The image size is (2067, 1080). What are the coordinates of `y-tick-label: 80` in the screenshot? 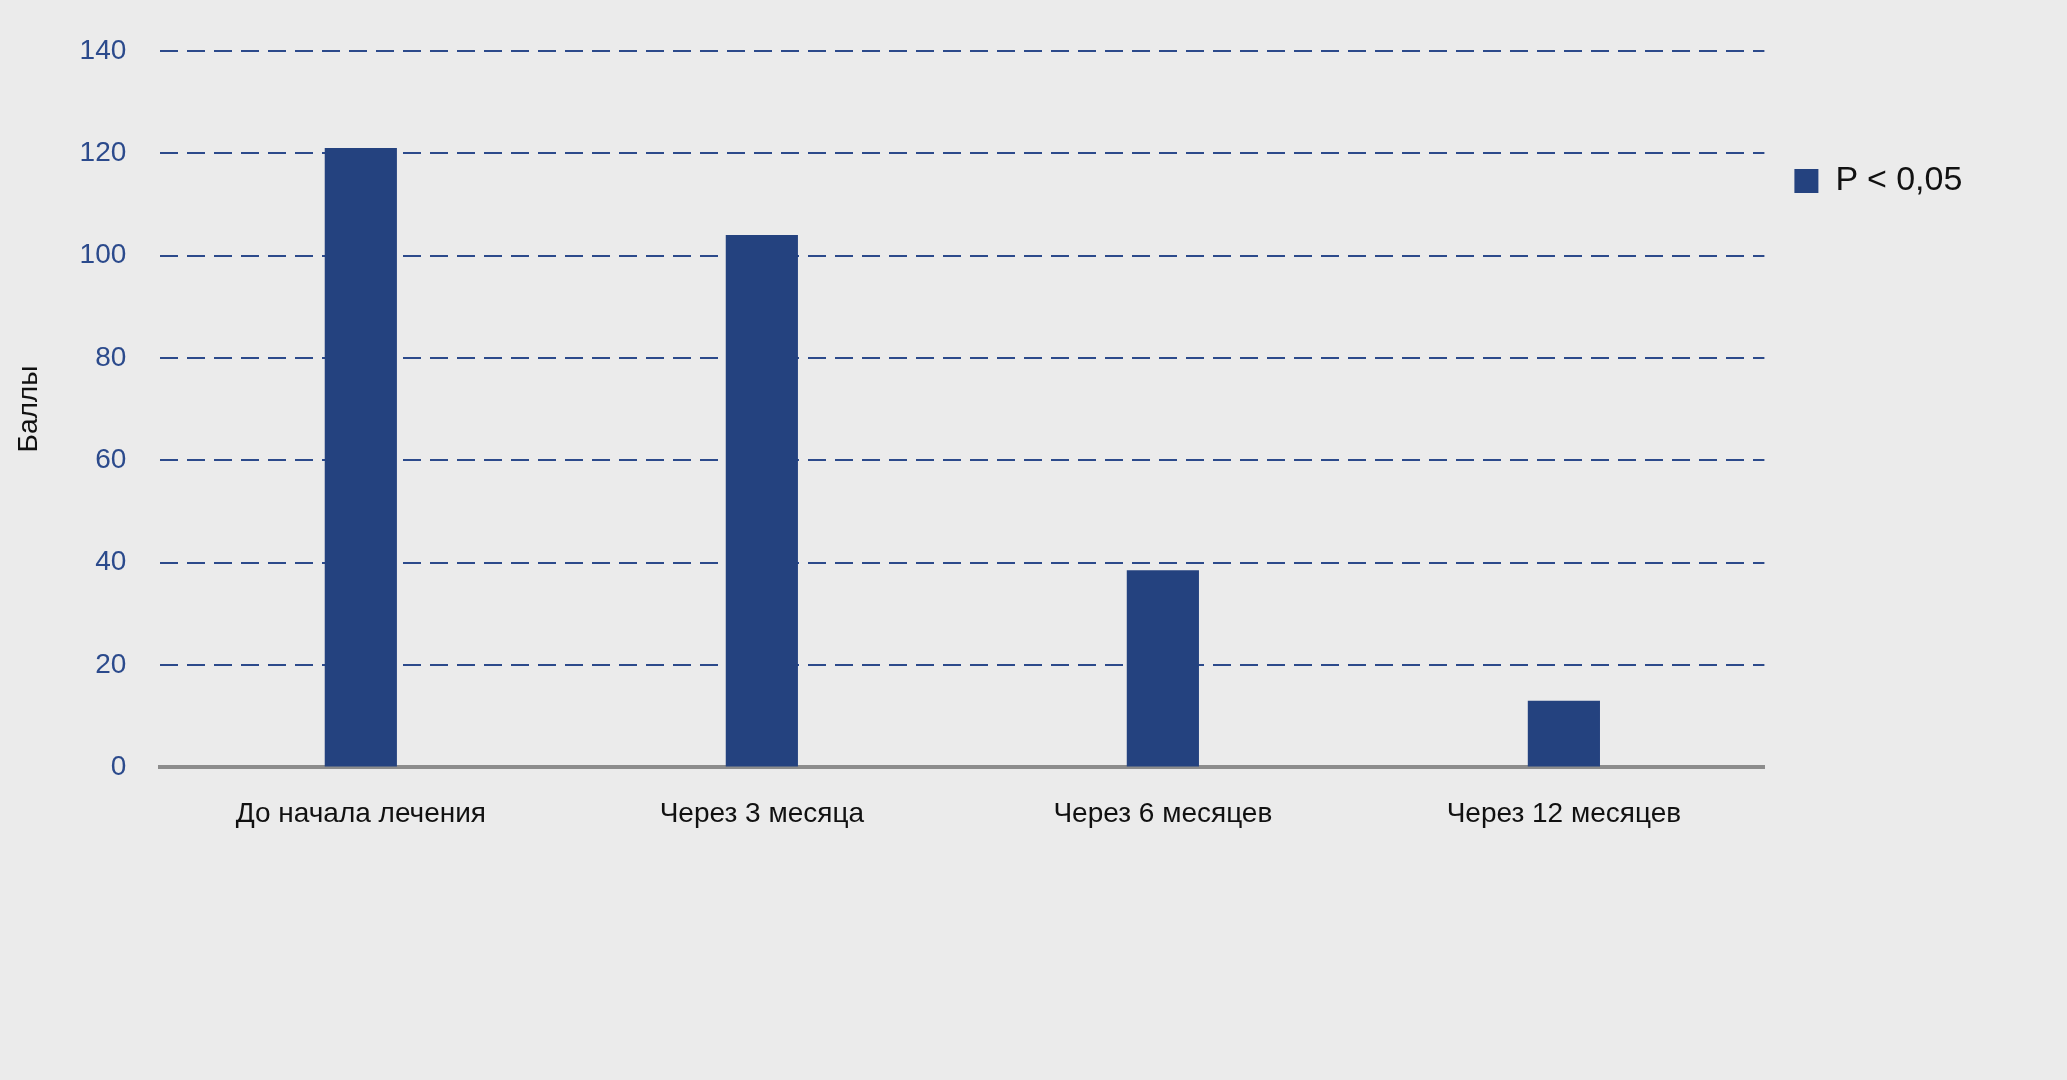 It's located at (111, 356).